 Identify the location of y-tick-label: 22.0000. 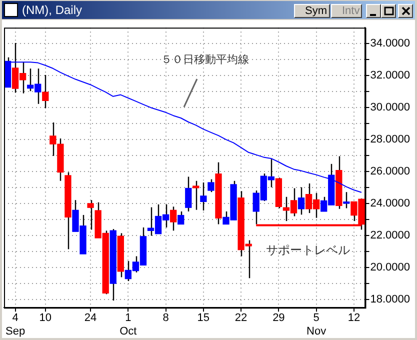
(390, 236).